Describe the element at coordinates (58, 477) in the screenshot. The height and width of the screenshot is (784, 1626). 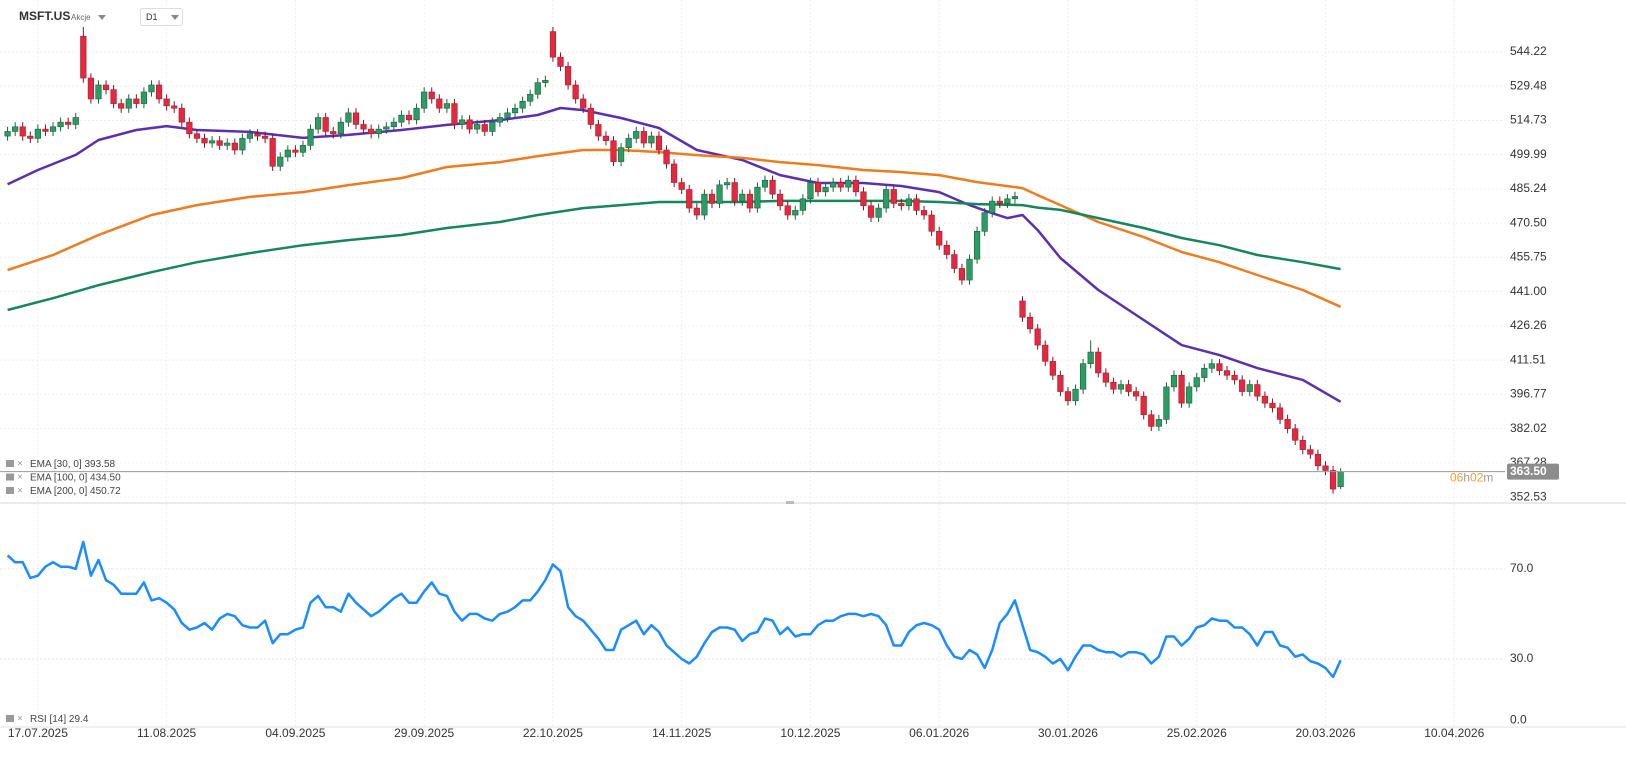
I see `legend-name: EMA [100, 0]` at that location.